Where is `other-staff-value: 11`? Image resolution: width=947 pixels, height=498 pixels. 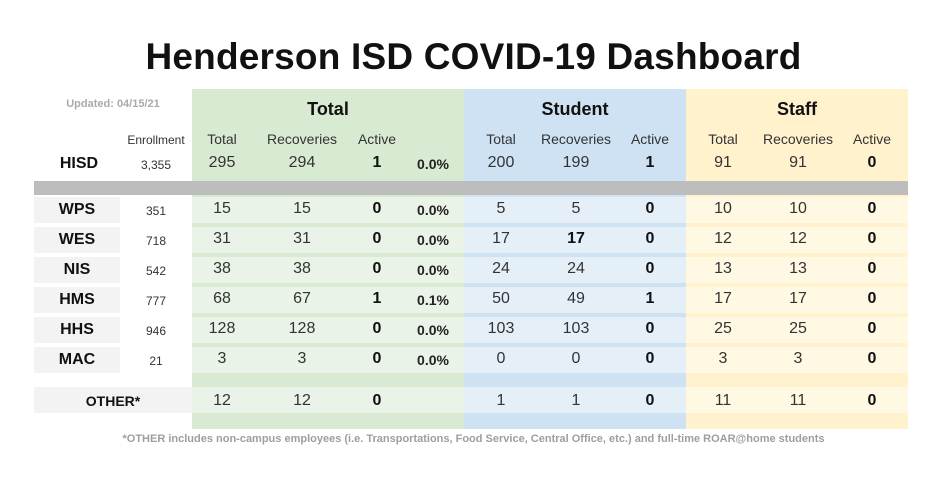 other-staff-value: 11 is located at coordinates (723, 400).